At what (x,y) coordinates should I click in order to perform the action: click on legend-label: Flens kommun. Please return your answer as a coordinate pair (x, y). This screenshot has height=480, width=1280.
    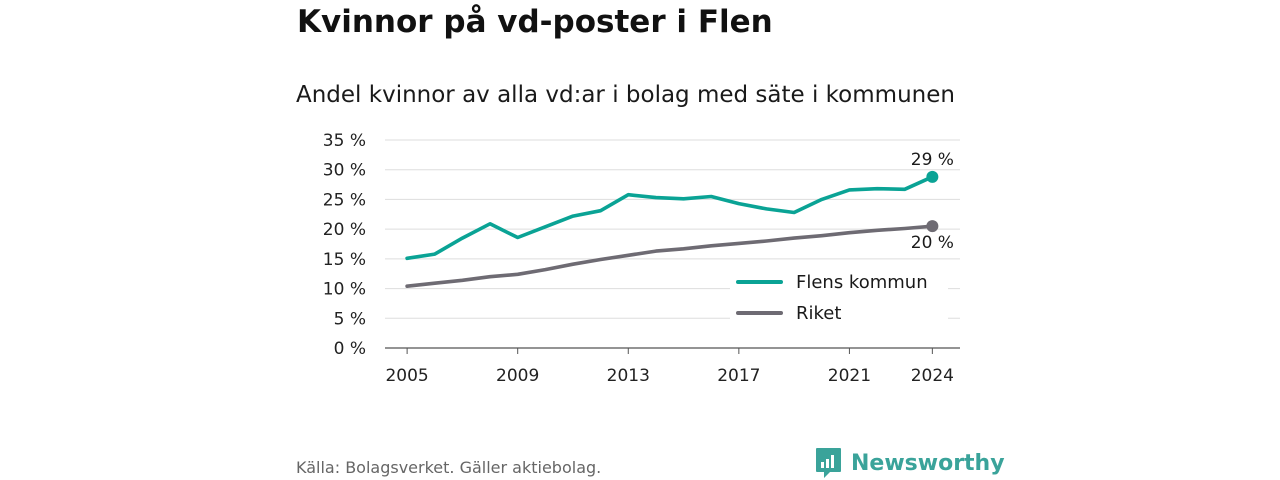
    Looking at the image, I should click on (862, 282).